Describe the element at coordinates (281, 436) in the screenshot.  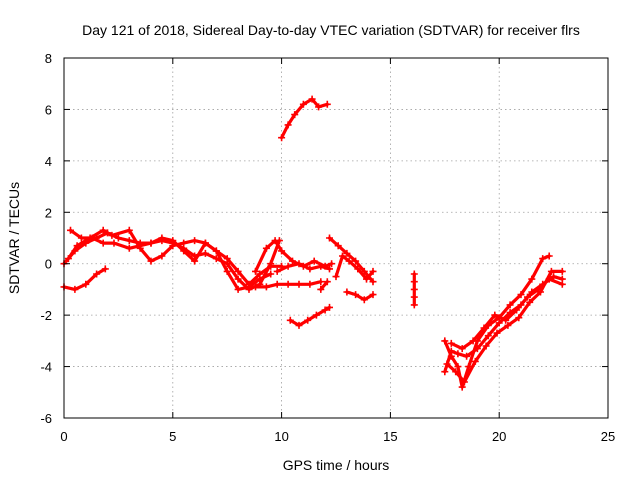
I see `x-tick-label: 10` at that location.